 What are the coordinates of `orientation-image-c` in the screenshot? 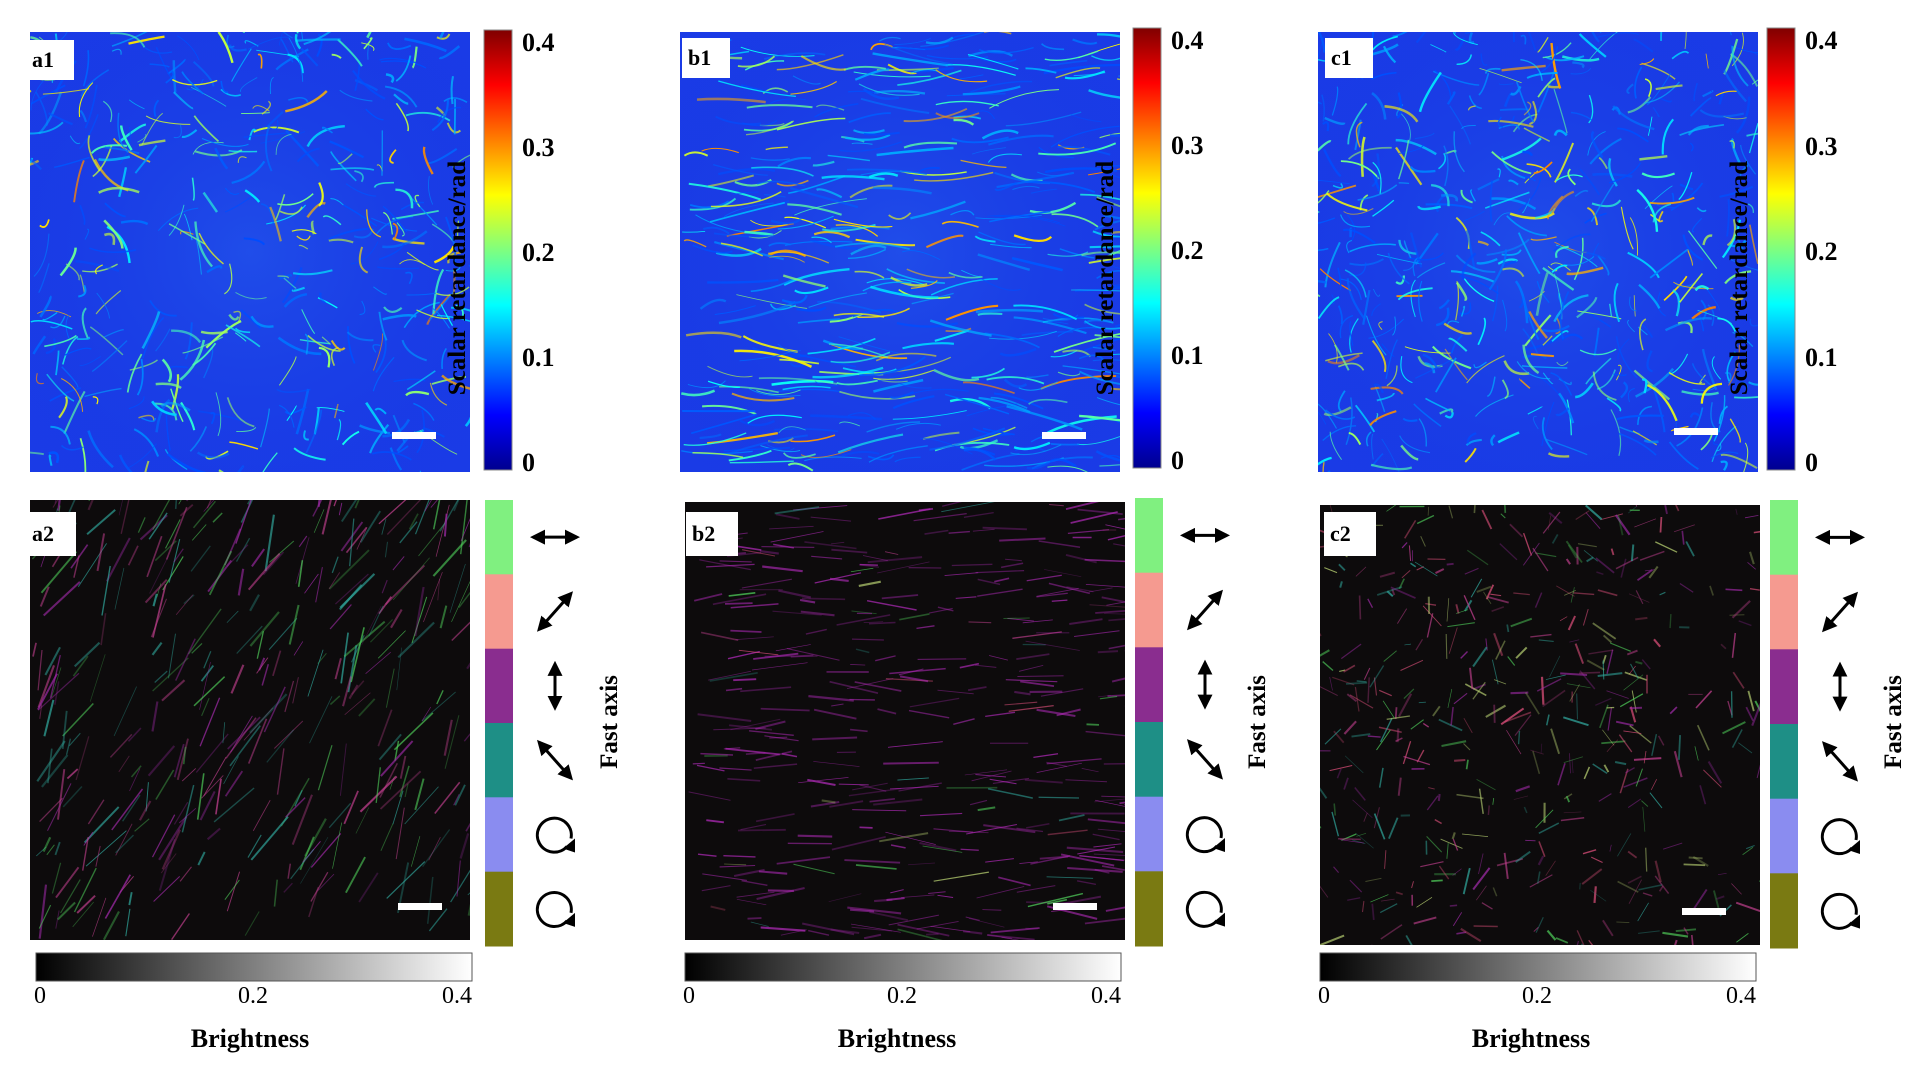 It's located at (1540, 725).